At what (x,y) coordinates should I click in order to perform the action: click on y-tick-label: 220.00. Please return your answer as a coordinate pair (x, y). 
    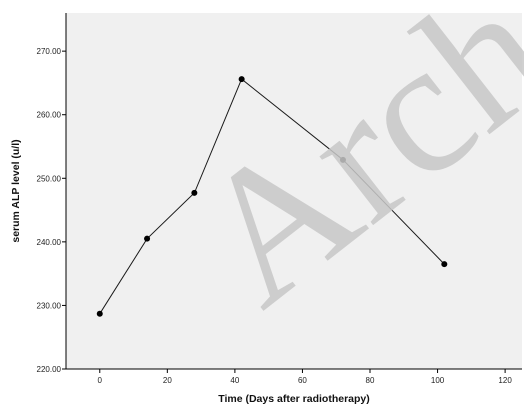
    Looking at the image, I should click on (49, 369).